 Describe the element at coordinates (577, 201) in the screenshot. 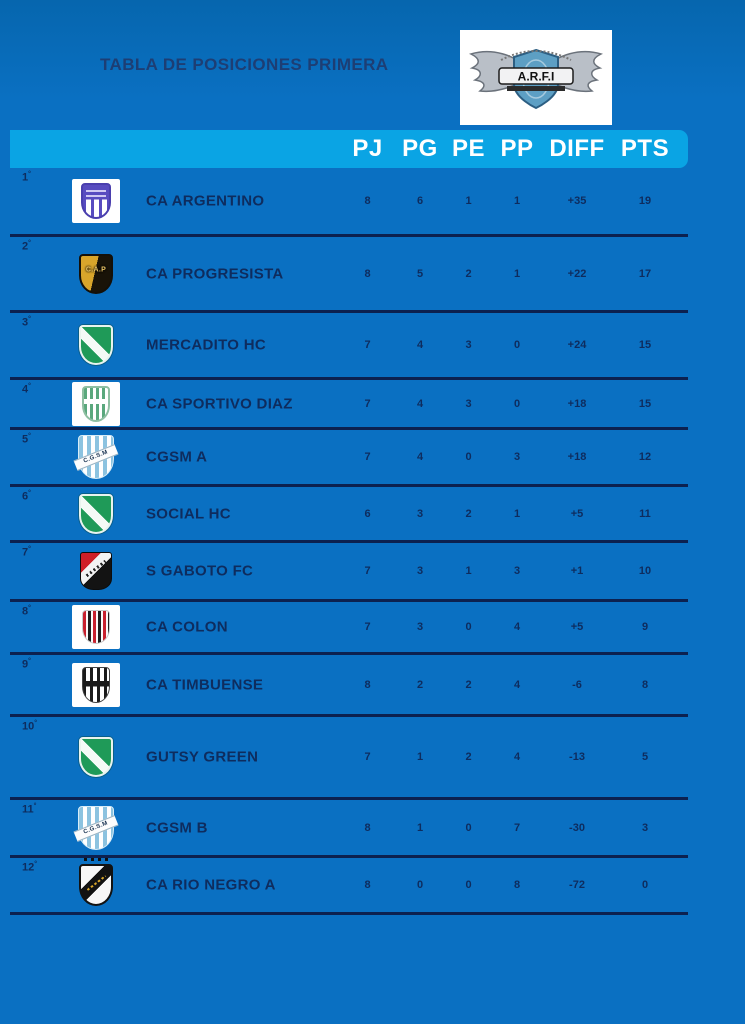

I see `stat-value: +35` at that location.